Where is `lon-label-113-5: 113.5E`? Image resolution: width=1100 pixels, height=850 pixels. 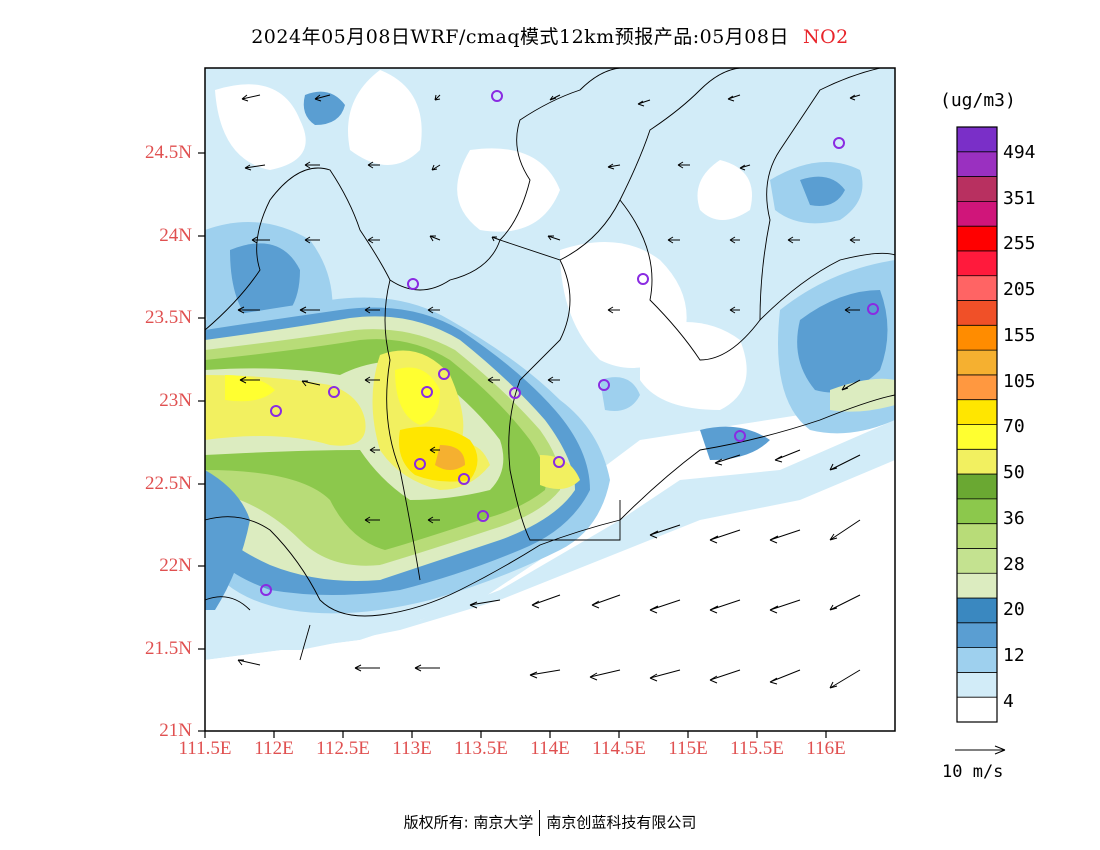
lon-label-113-5: 113.5E is located at coordinates (481, 748).